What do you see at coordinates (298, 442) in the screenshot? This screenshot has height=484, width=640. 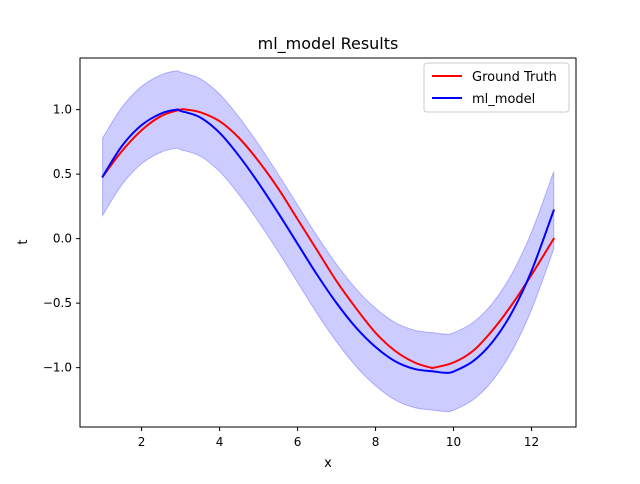 I see `x-tick-label: 6` at bounding box center [298, 442].